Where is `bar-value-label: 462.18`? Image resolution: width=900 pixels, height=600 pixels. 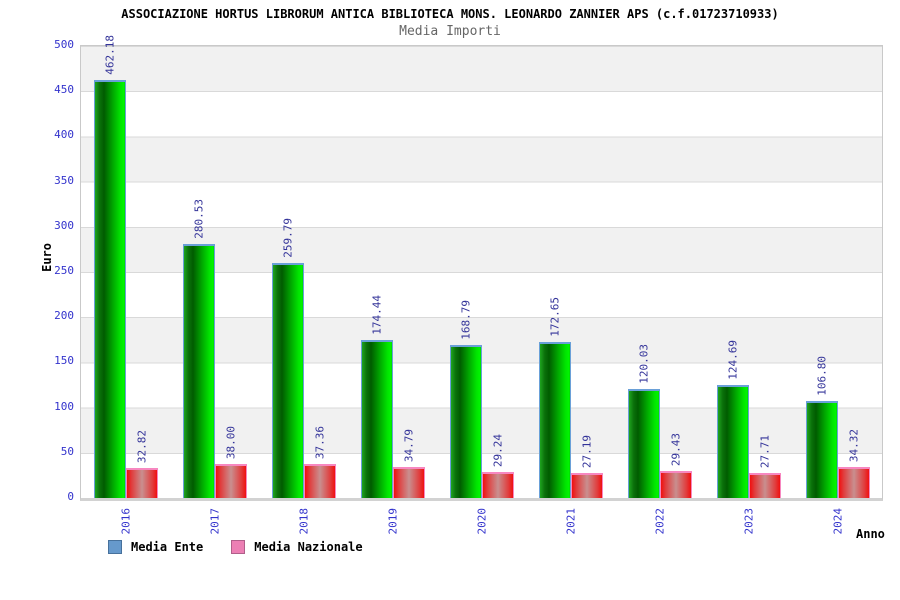 bar-value-label: 462.18 is located at coordinates (109, 55).